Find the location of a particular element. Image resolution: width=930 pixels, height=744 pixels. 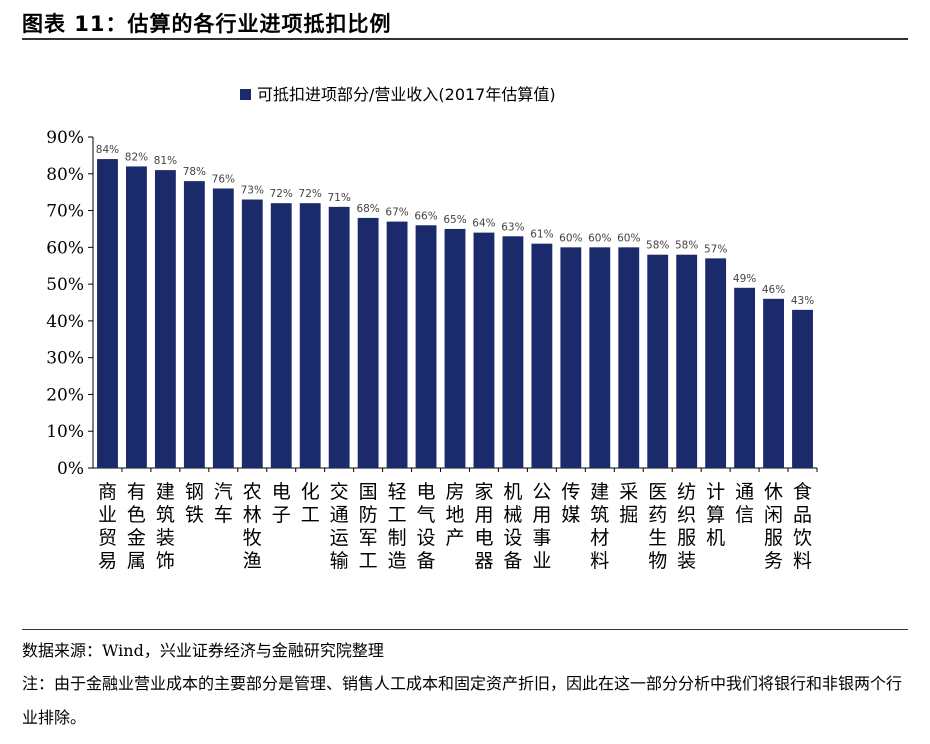

x-tick-label: 国防军工 is located at coordinates (368, 526).